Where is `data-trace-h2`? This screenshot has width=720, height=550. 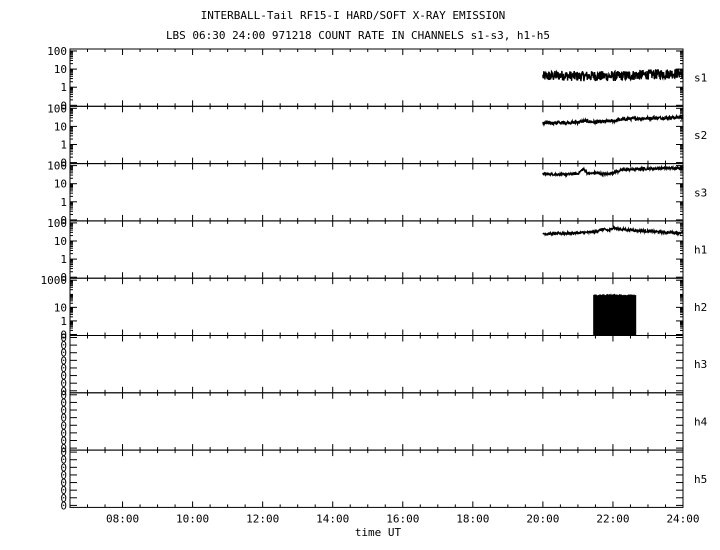 data-trace-h2 is located at coordinates (615, 314).